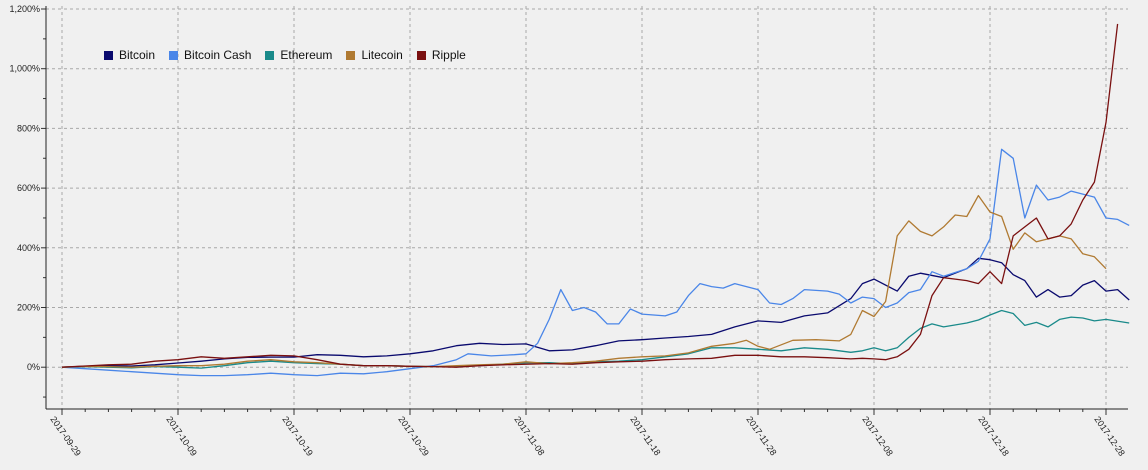  I want to click on legend-label: Litecoin, so click(382, 55).